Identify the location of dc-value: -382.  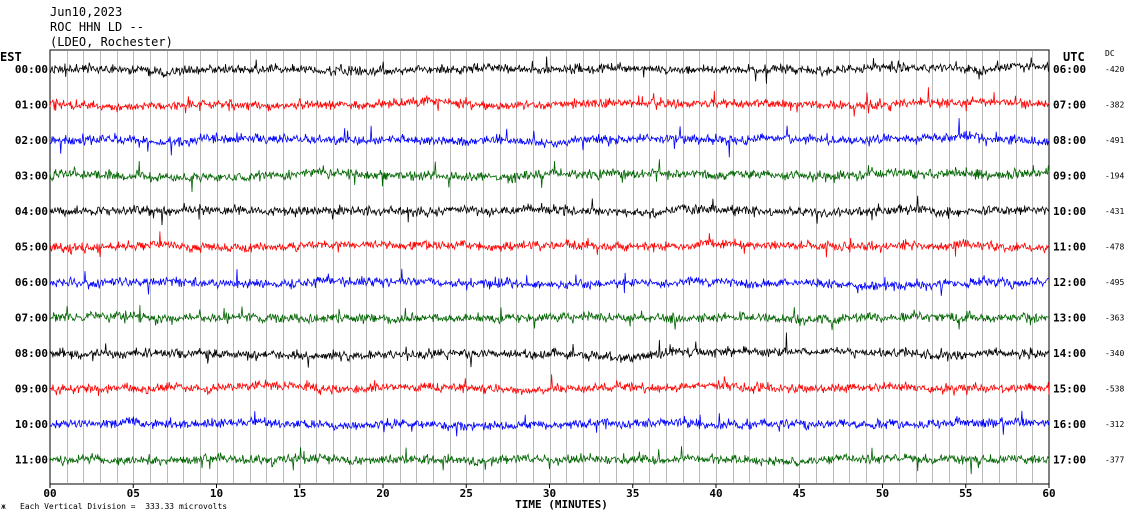
(1114, 105).